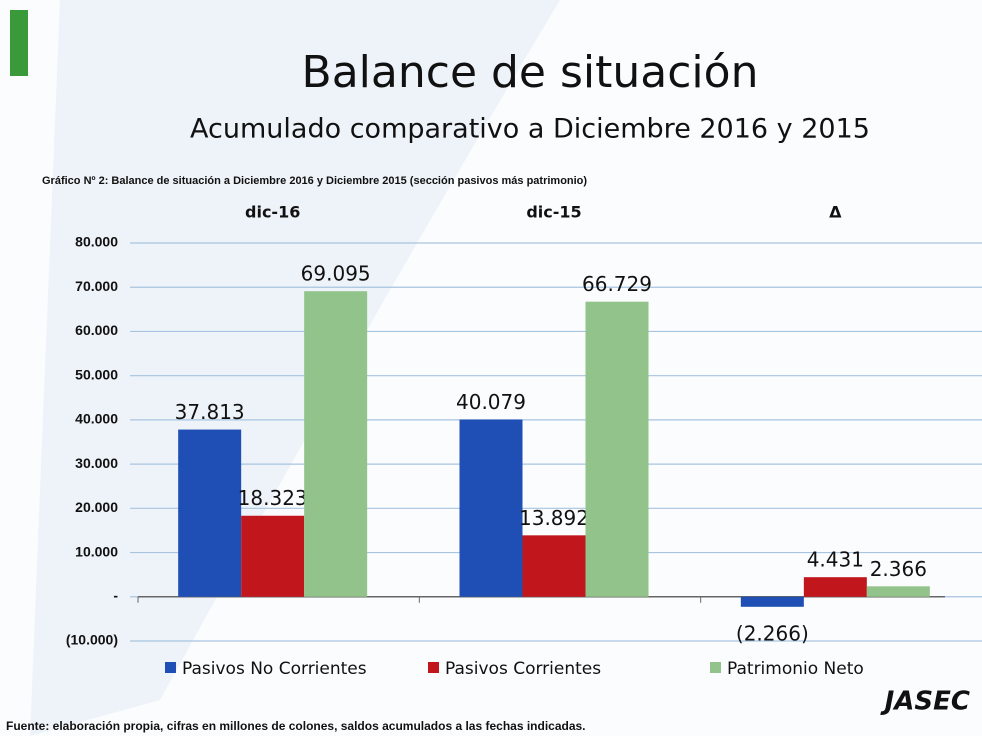 This screenshot has height=736, width=982. I want to click on y-tick-label: 50.000, so click(96, 374).